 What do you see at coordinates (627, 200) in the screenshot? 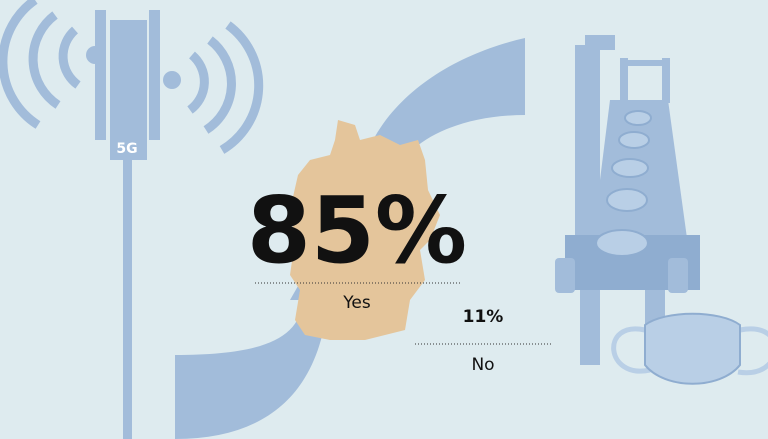
I see `conveyor-illustration` at bounding box center [627, 200].